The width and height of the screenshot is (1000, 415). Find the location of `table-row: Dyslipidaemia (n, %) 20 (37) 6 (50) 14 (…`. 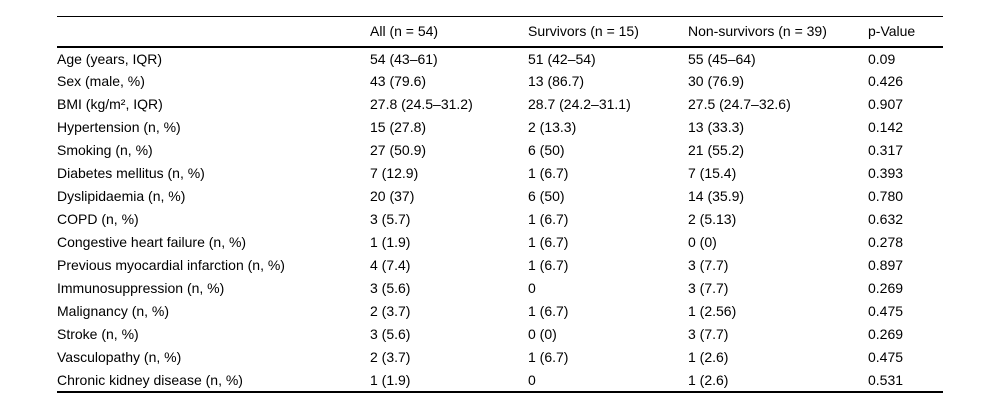

table-row: Dyslipidaemia (n, %) 20 (37) 6 (50) 14 (… is located at coordinates (500, 196).